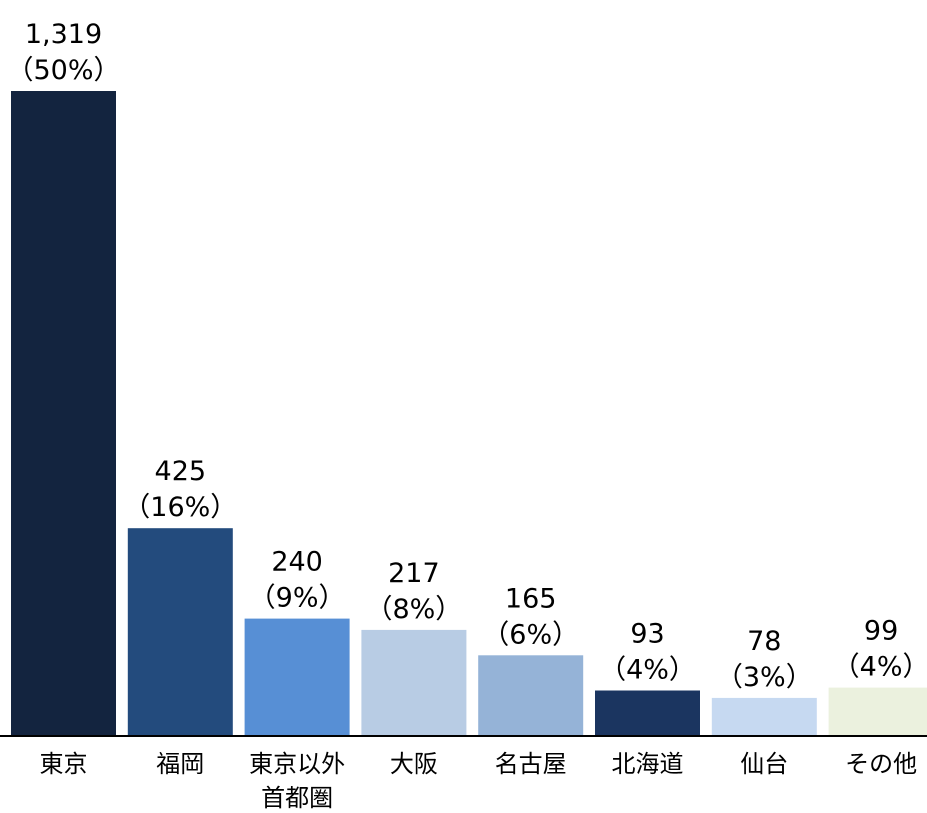 The image size is (927, 813). Describe the element at coordinates (297, 798) in the screenshot. I see `category-label-2-line-1: 首都圏` at that location.